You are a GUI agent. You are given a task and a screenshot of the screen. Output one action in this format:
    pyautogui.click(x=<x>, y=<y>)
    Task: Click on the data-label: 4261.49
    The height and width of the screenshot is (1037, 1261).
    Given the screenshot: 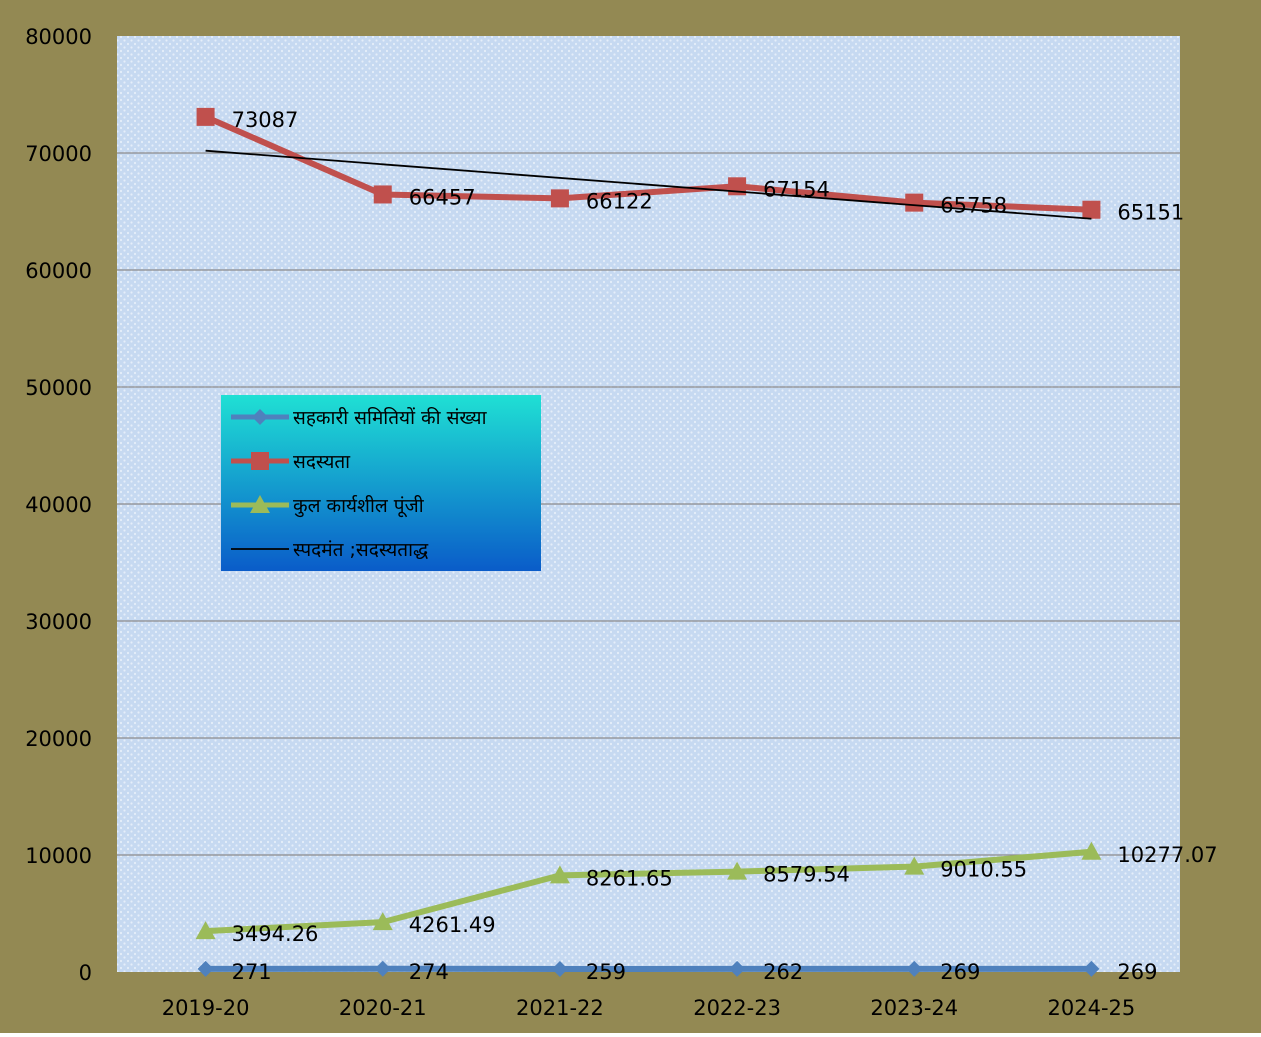 What is the action you would take?
    pyautogui.click(x=452, y=925)
    